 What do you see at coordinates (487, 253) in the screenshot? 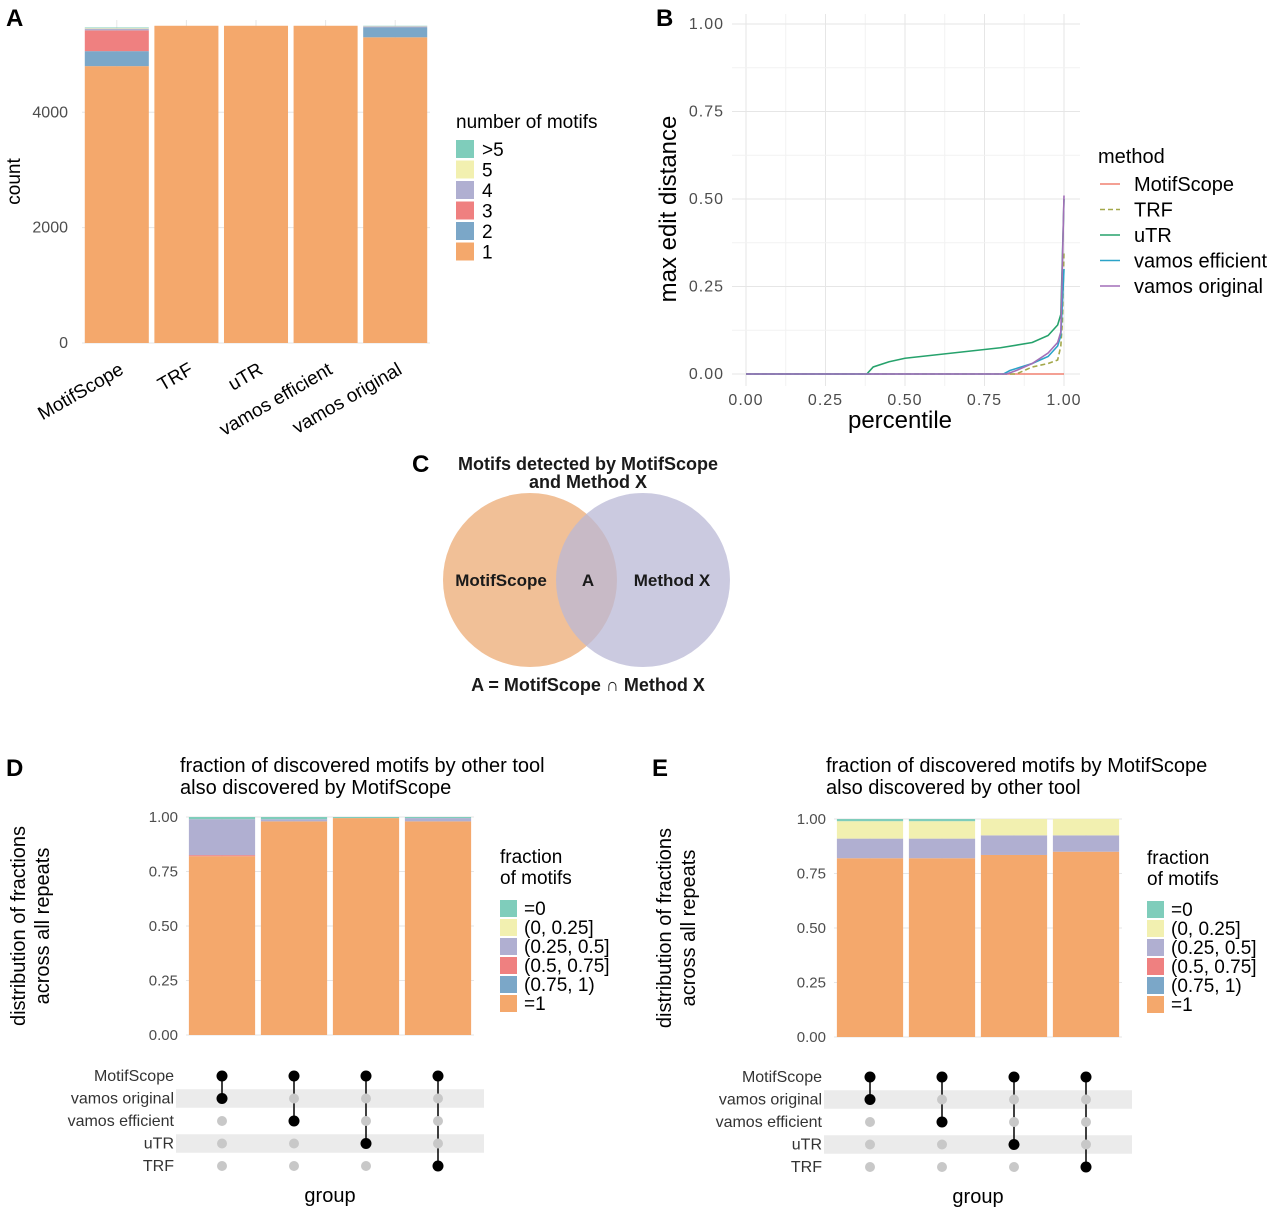
I see `legend-label-1: 1` at bounding box center [487, 253].